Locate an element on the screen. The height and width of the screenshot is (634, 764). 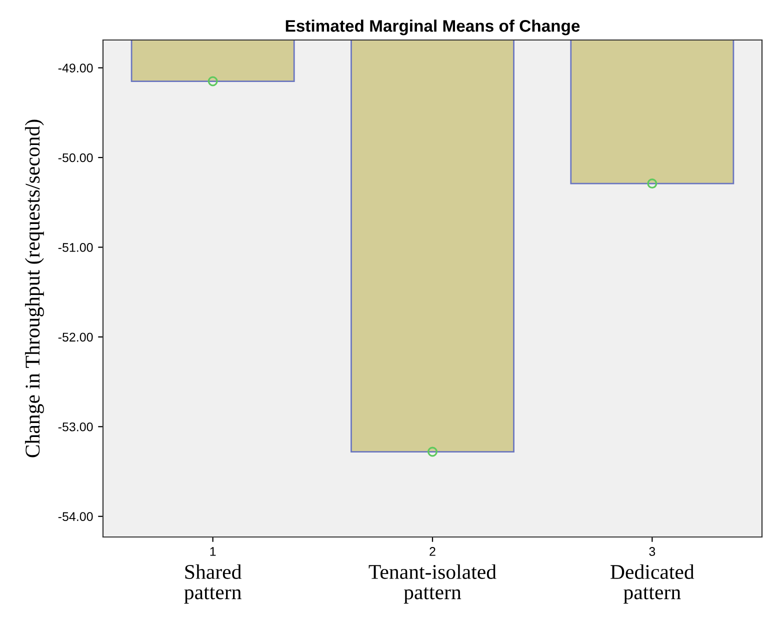
y-tick-label: -50.00 is located at coordinates (75, 157).